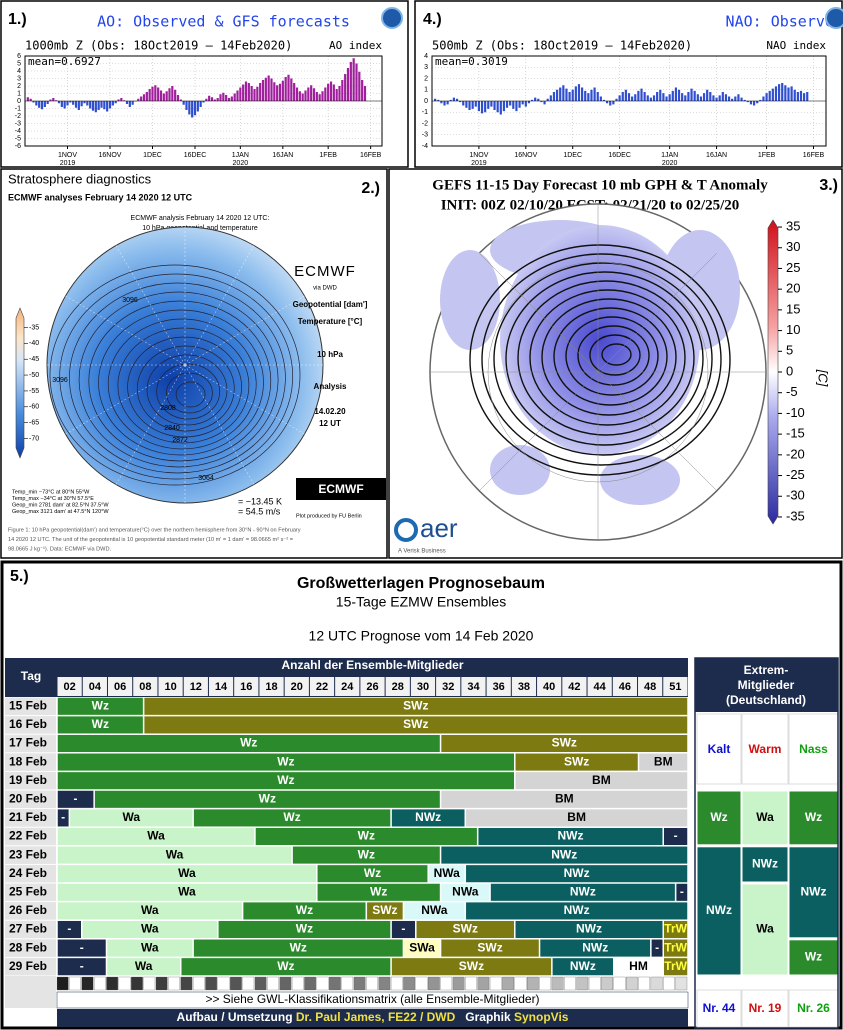  Describe the element at coordinates (421, 602) in the screenshot. I see `table-subtitle: 15-Tage EZMW Ensembles` at that location.